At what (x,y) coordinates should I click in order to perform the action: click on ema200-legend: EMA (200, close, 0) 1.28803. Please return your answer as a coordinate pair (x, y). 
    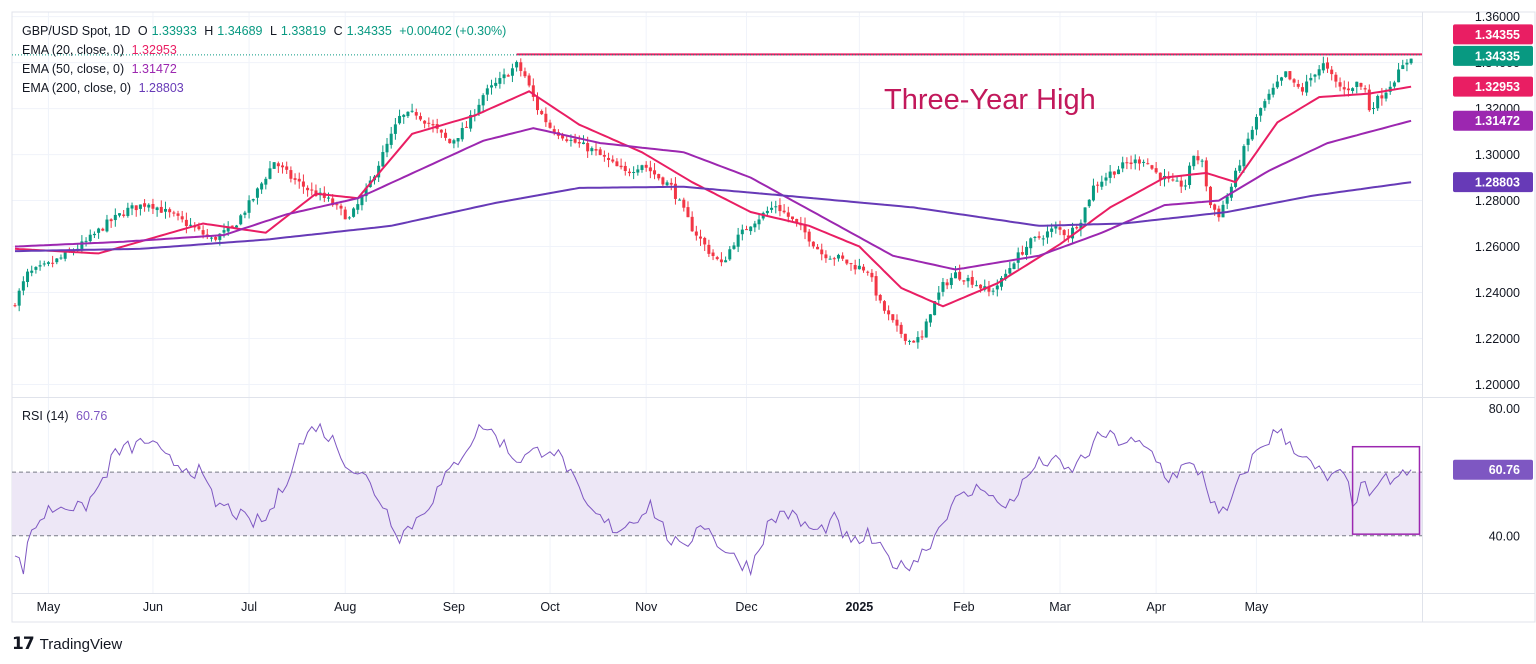
    Looking at the image, I should click on (103, 88).